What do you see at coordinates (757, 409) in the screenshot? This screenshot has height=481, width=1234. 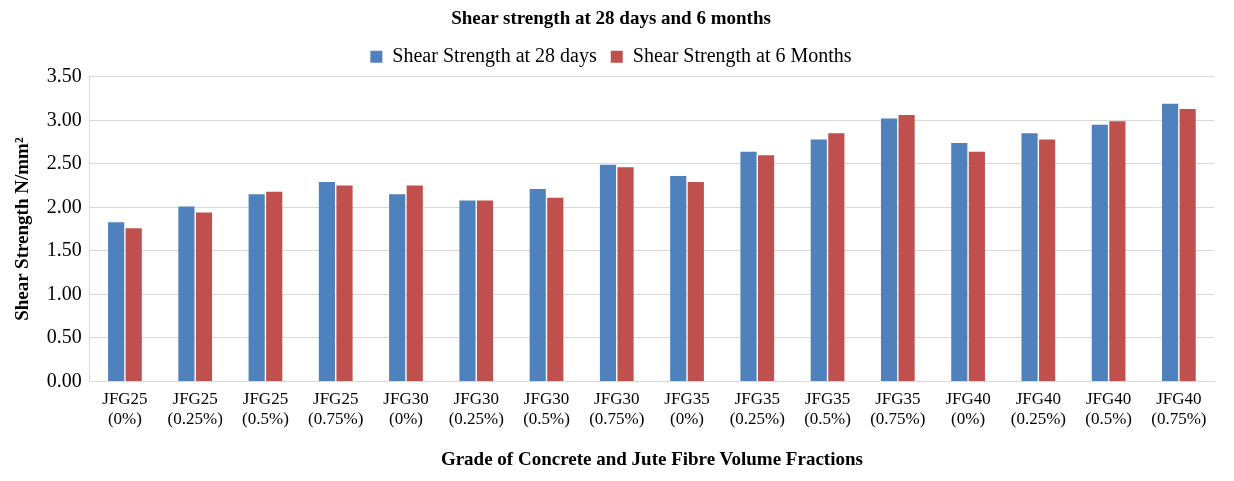 I see `x-tick-label: JFG35 (0.25%)` at bounding box center [757, 409].